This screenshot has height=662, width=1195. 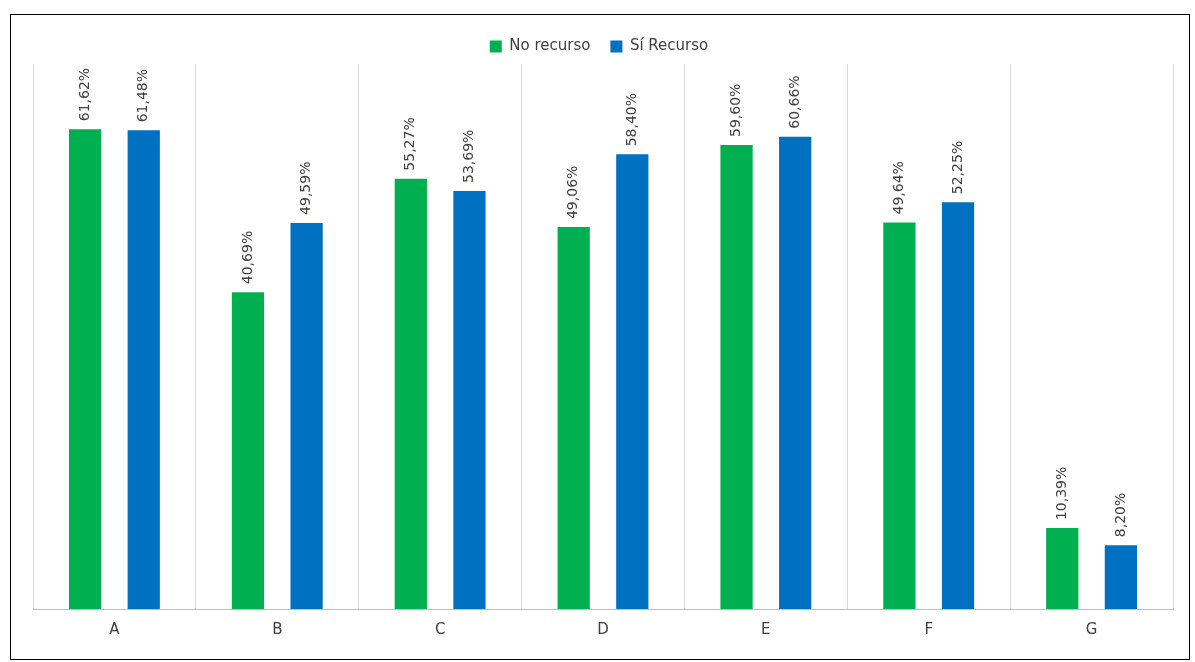 I want to click on data-label: 8,20%, so click(x=1119, y=515).